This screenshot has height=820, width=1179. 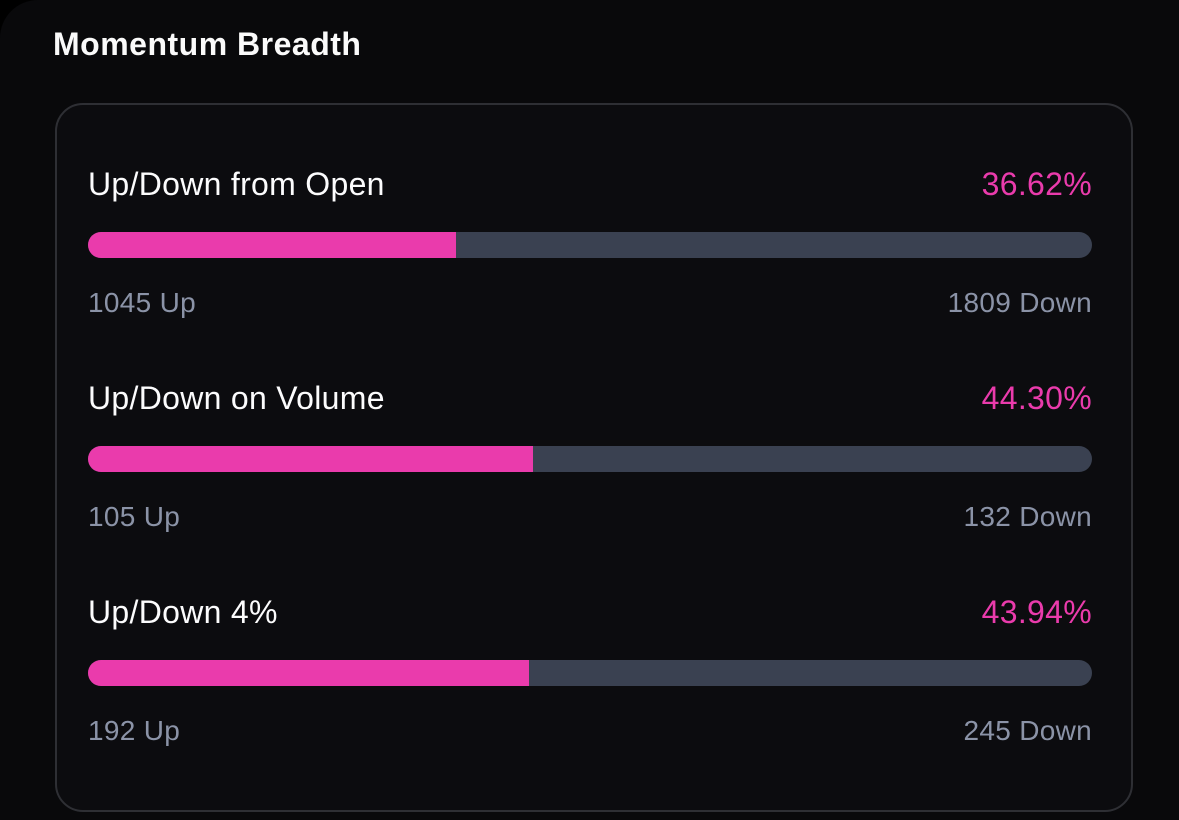 What do you see at coordinates (134, 516) in the screenshot?
I see `up-count-label: 105 Up` at bounding box center [134, 516].